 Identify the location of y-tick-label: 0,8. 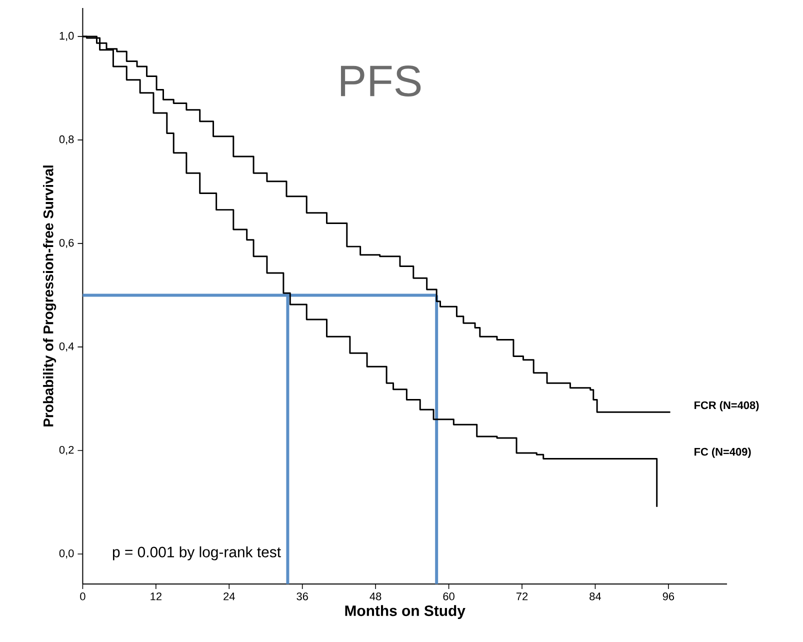
(66, 139).